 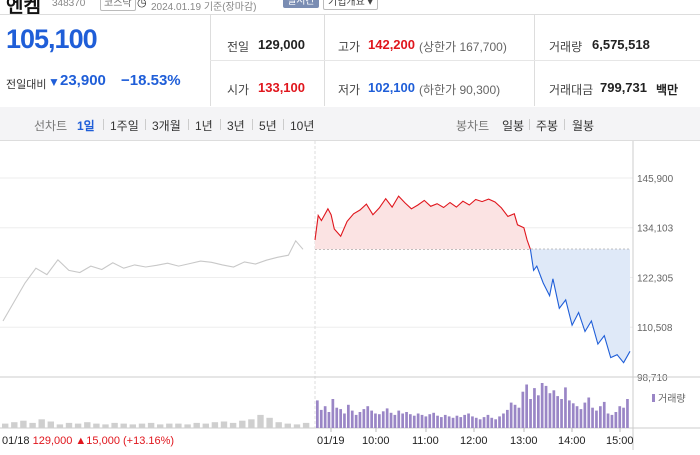 What do you see at coordinates (204, 126) in the screenshot?
I see `tab-period-1y: 1년` at bounding box center [204, 126].